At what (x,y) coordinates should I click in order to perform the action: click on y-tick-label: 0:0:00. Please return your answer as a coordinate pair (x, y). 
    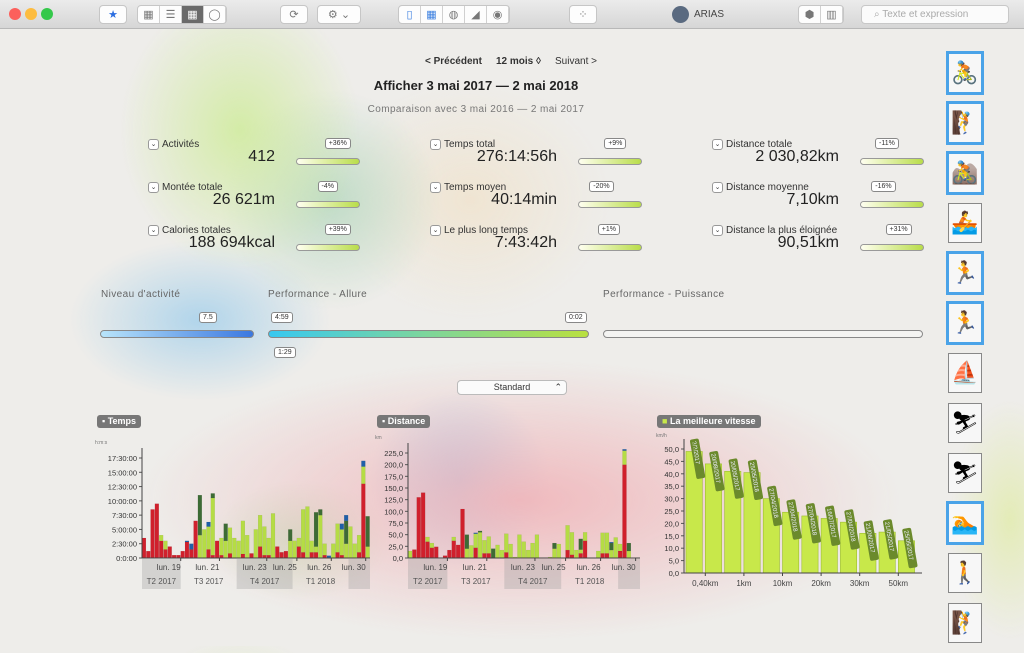
    Looking at the image, I should click on (126, 558).